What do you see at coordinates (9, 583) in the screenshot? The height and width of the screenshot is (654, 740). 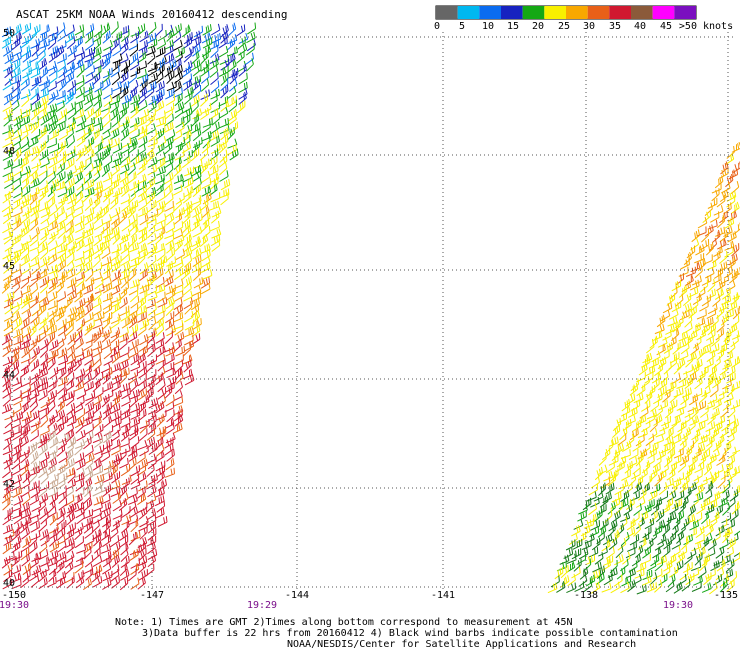 I see `lat-label: 40` at bounding box center [9, 583].